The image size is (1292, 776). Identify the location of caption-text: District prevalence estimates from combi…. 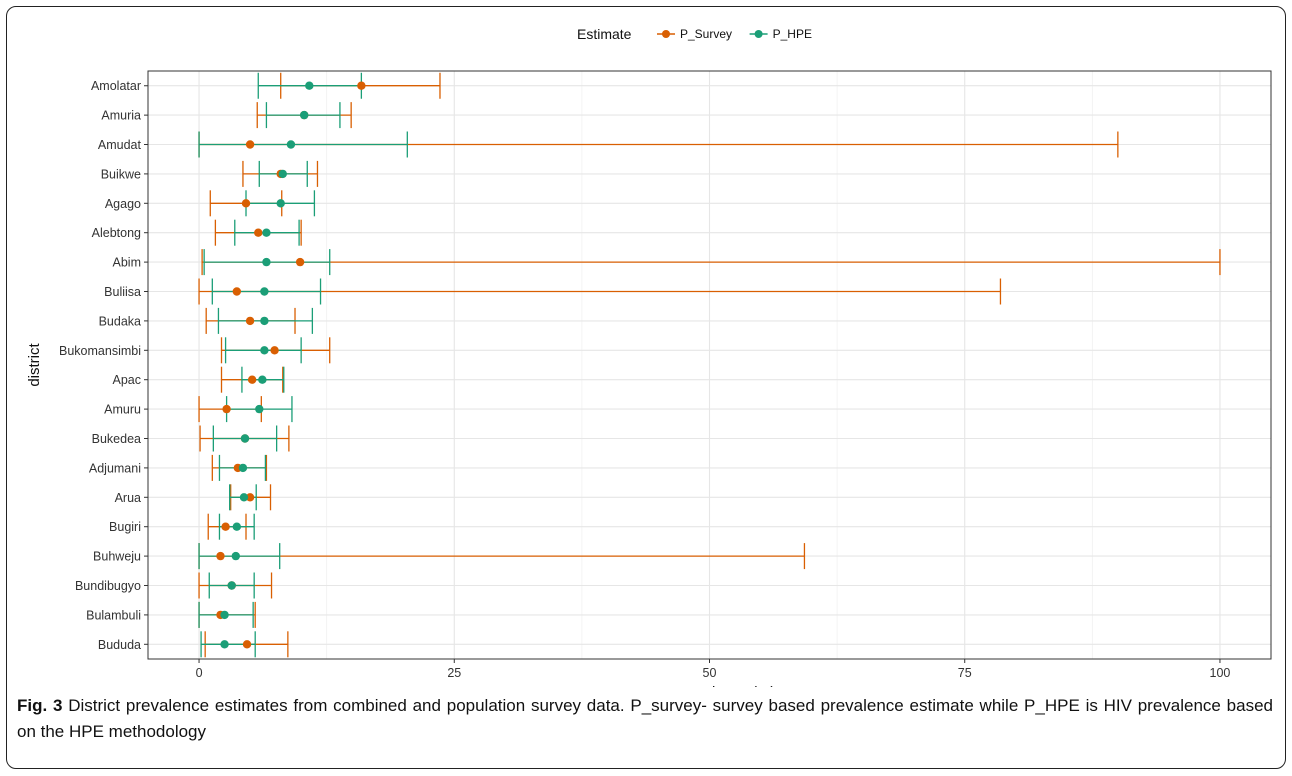
(645, 718).